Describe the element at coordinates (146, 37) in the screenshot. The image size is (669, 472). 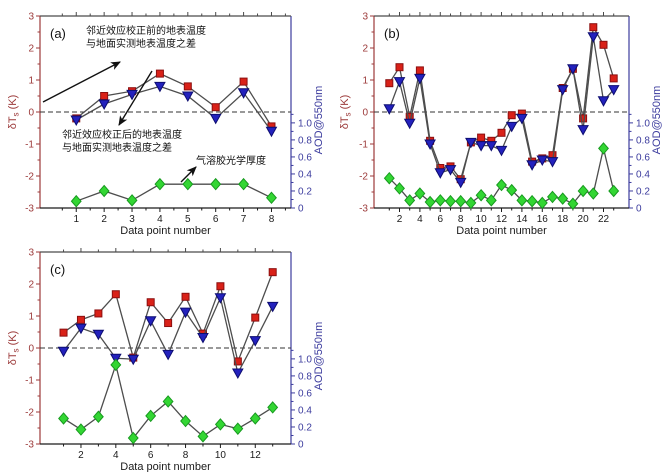
I see `annotation-text: 邻近效应校正前的地表温度与地面实测地表温度之差` at that location.